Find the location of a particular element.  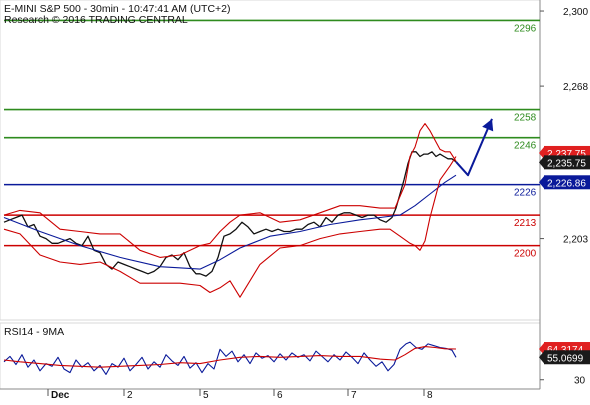

y-tick-label: 2,203 is located at coordinates (575, 240).